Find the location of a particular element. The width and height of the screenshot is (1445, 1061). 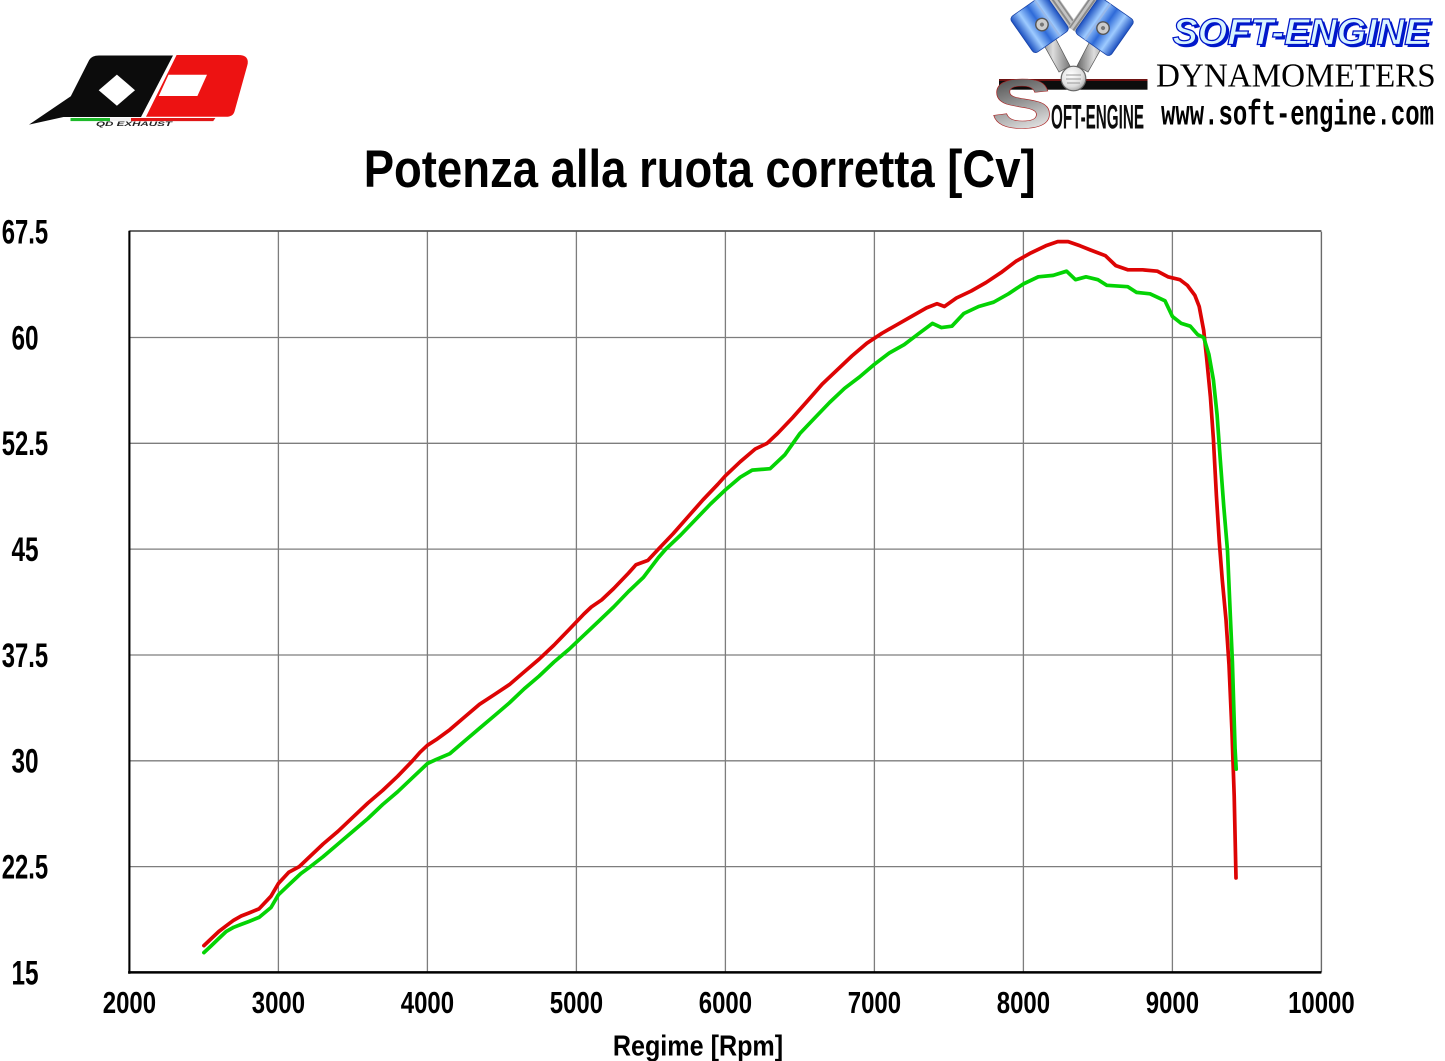

svg-text: 45 is located at coordinates (24, 550).